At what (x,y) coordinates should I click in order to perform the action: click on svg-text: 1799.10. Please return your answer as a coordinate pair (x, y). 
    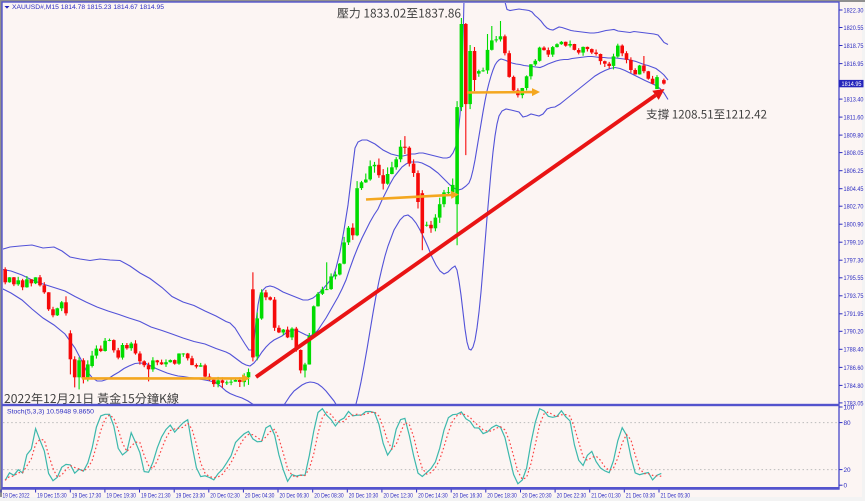
    Looking at the image, I should click on (854, 243).